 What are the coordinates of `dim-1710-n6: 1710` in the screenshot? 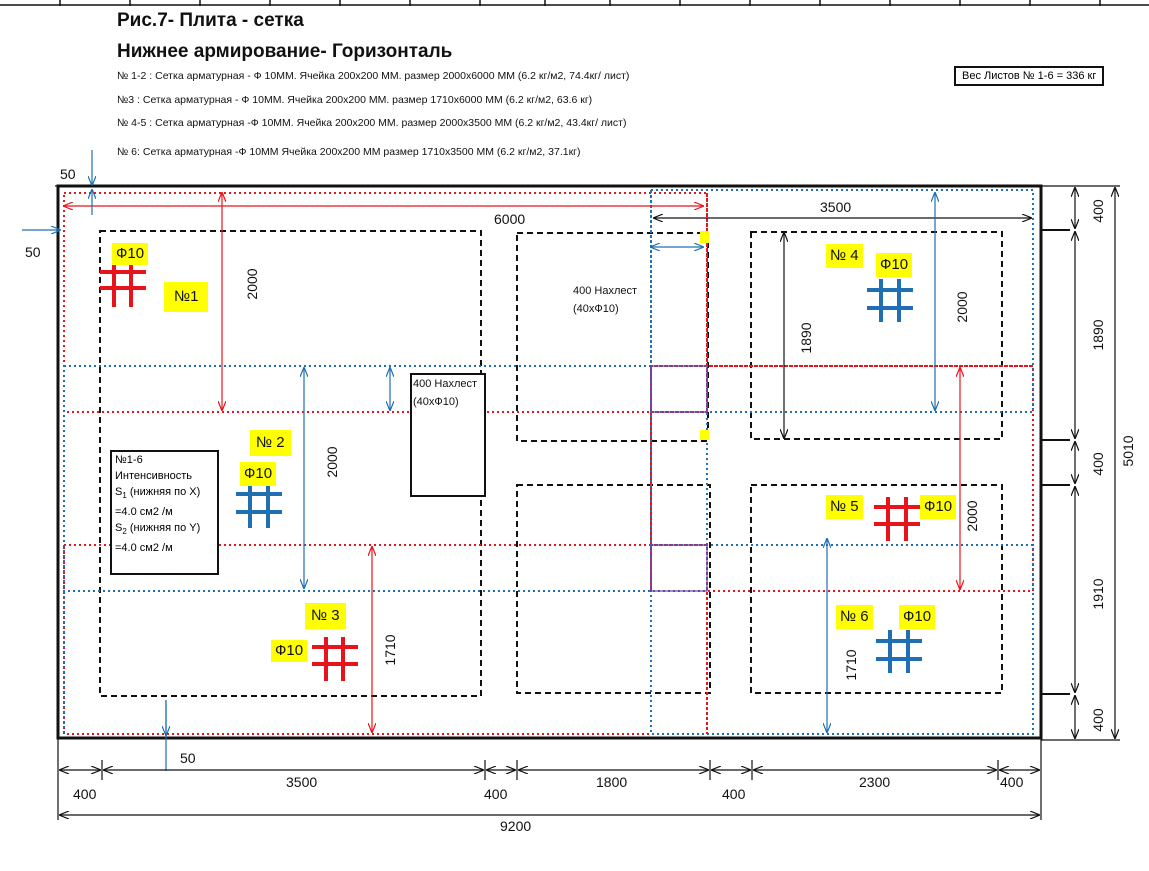 It's located at (851, 665).